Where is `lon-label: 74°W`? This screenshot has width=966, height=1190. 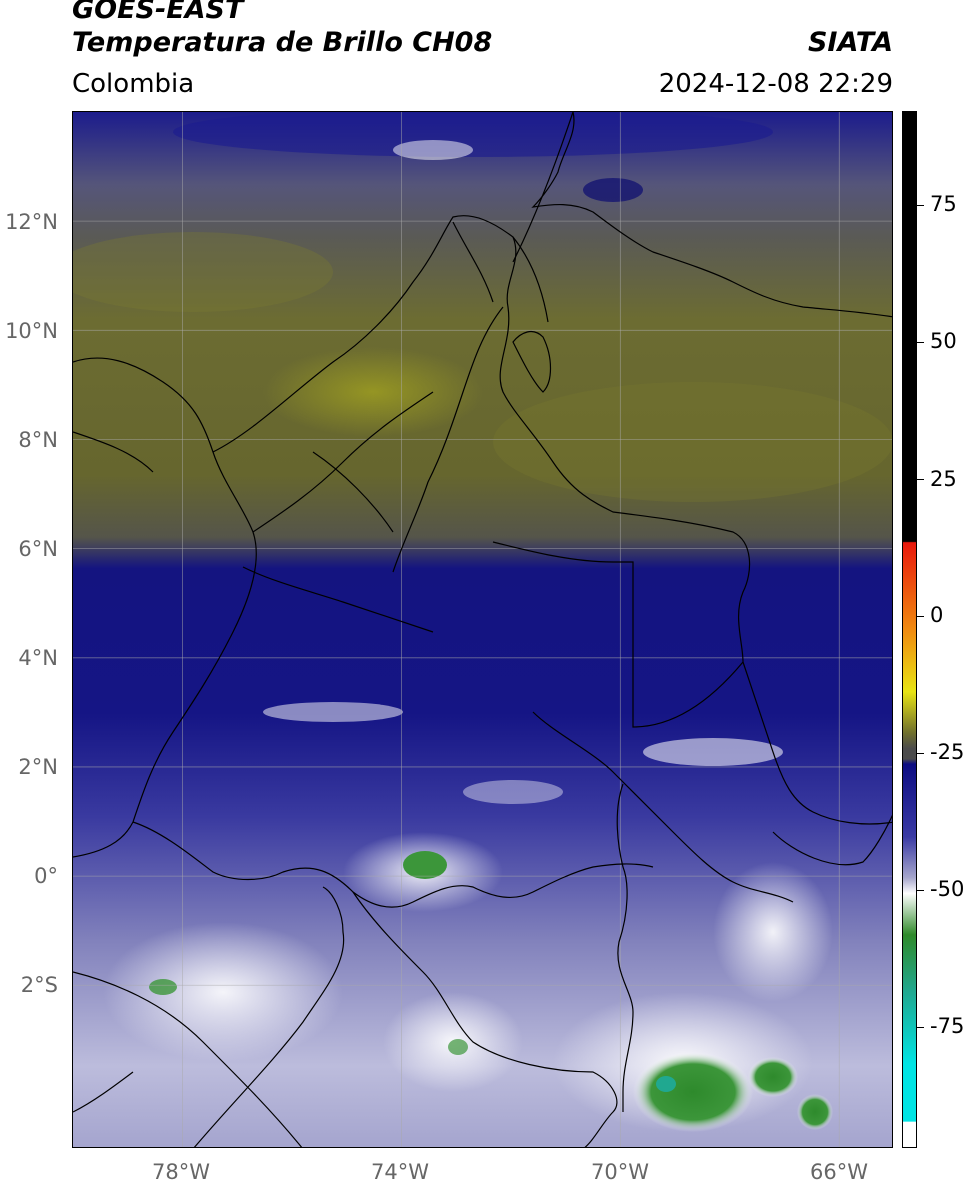
lon-label: 74°W is located at coordinates (400, 1172).